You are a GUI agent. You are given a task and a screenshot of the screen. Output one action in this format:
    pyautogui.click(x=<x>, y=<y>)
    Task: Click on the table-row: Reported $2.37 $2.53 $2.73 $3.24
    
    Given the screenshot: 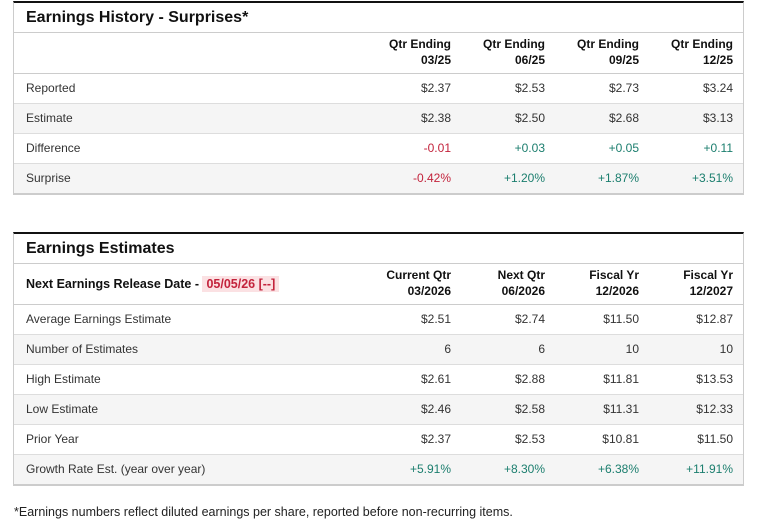 What is the action you would take?
    pyautogui.click(x=378, y=89)
    